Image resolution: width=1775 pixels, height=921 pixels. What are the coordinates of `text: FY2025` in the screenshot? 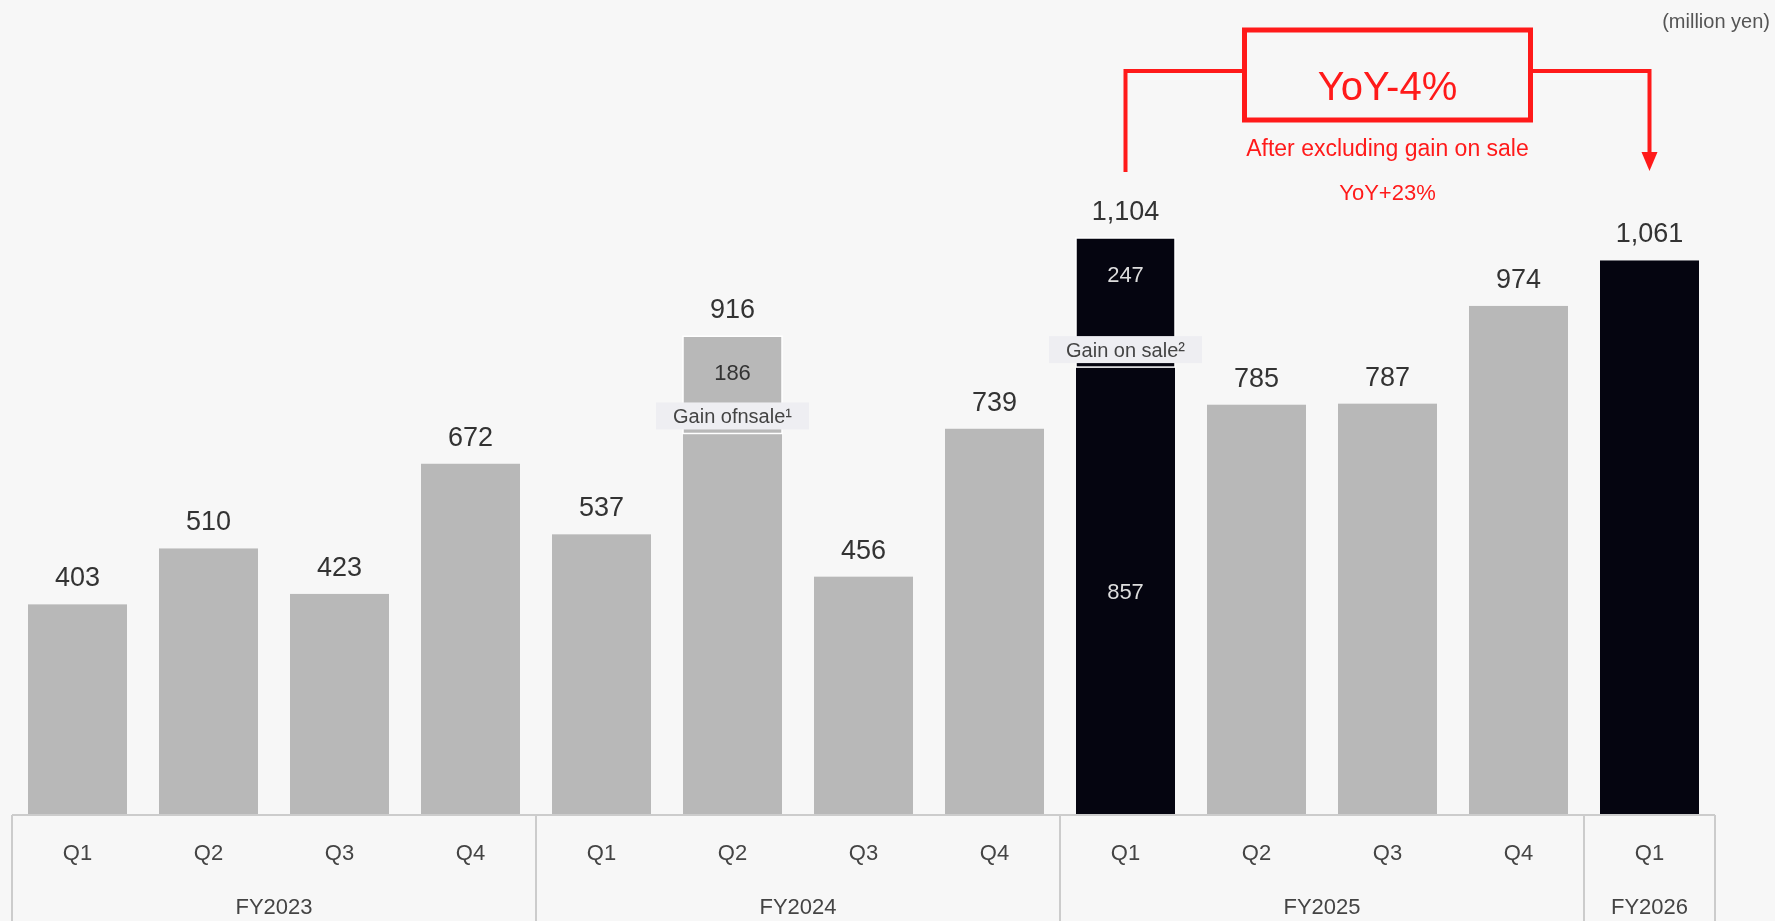 It's located at (1322, 906).